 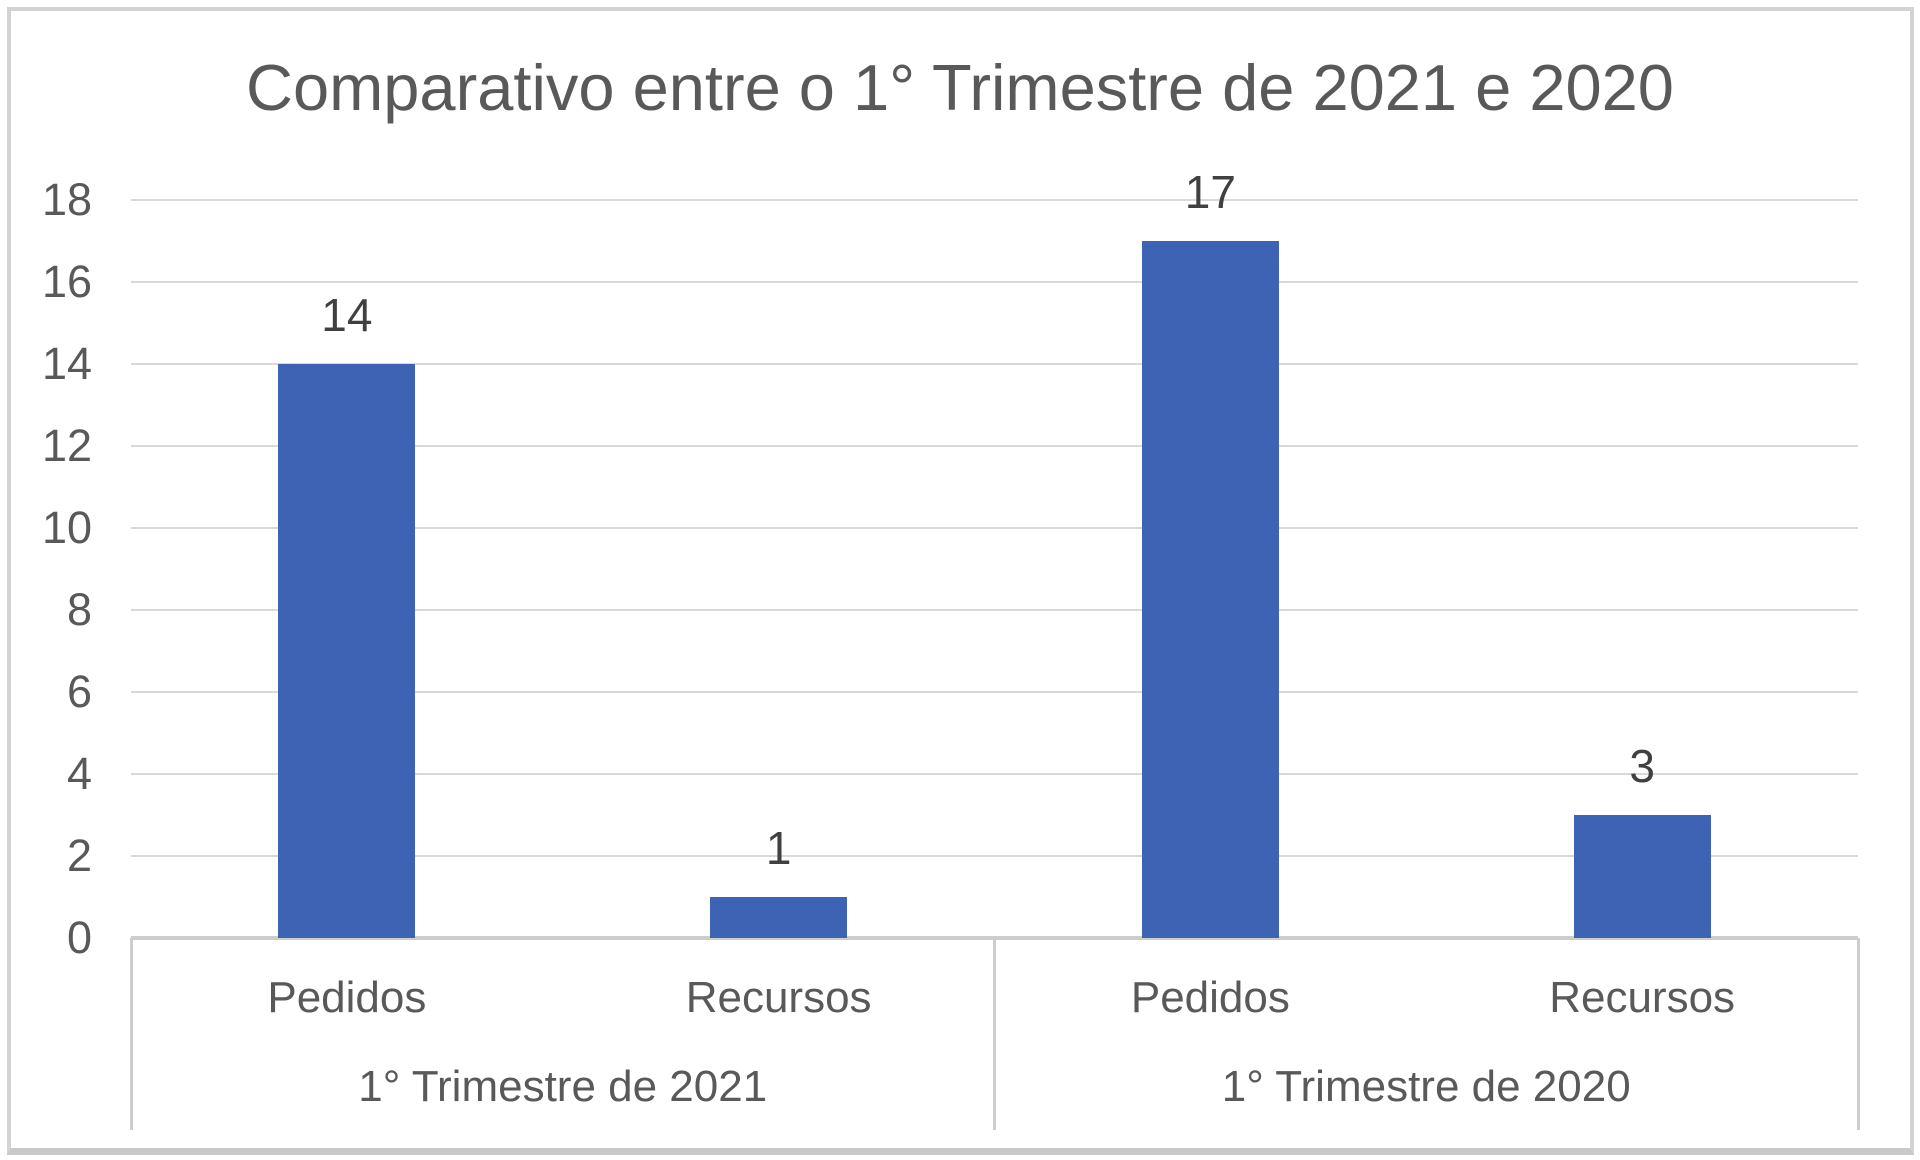 What do you see at coordinates (563, 1086) in the screenshot?
I see `group-label: 1° Trimestre de 2021` at bounding box center [563, 1086].